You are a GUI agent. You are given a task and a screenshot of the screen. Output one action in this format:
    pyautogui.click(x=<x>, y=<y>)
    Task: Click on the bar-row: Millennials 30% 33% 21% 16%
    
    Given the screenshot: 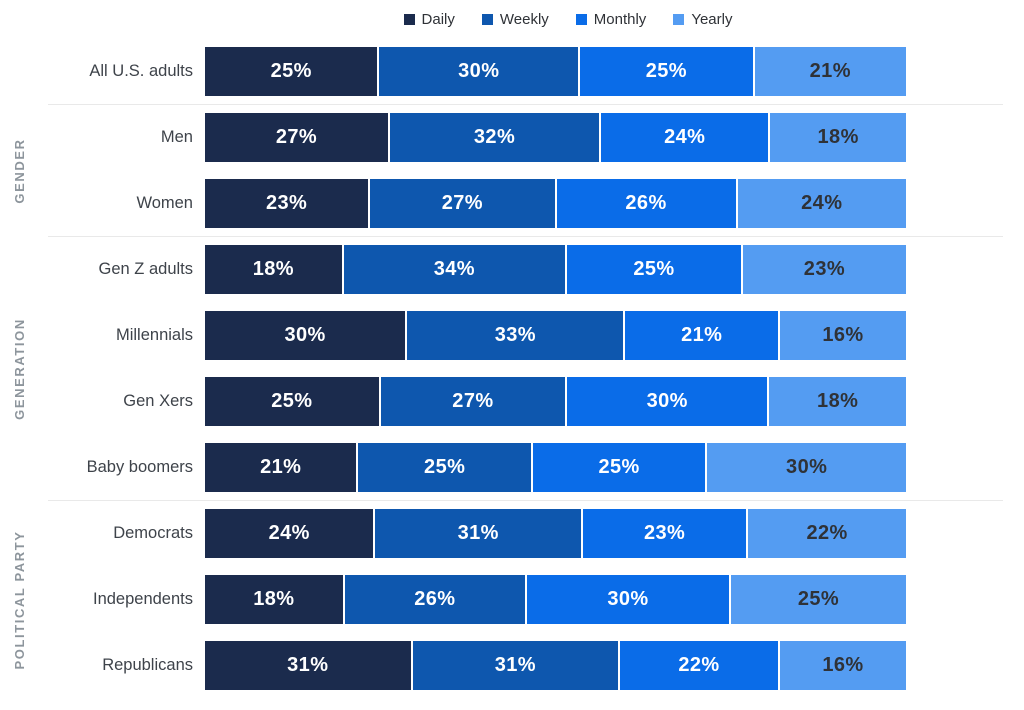 What is the action you would take?
    pyautogui.click(x=512, y=335)
    